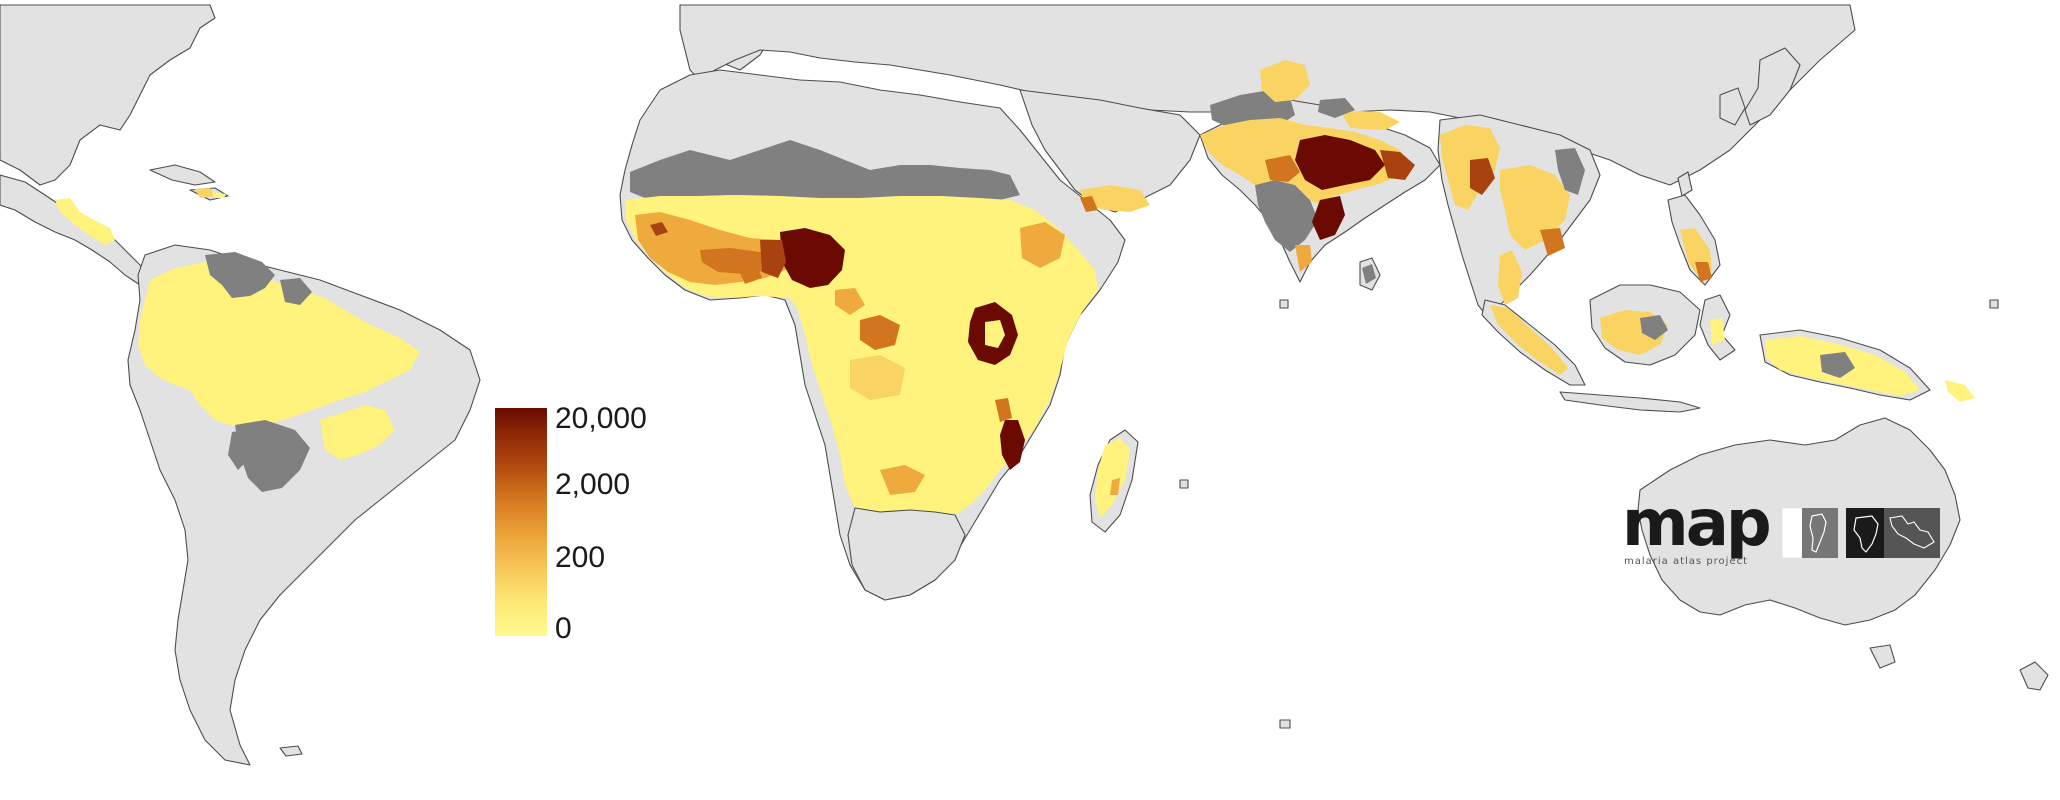 The width and height of the screenshot is (2060, 800). I want to click on nepal-nodata, so click(1336, 108).